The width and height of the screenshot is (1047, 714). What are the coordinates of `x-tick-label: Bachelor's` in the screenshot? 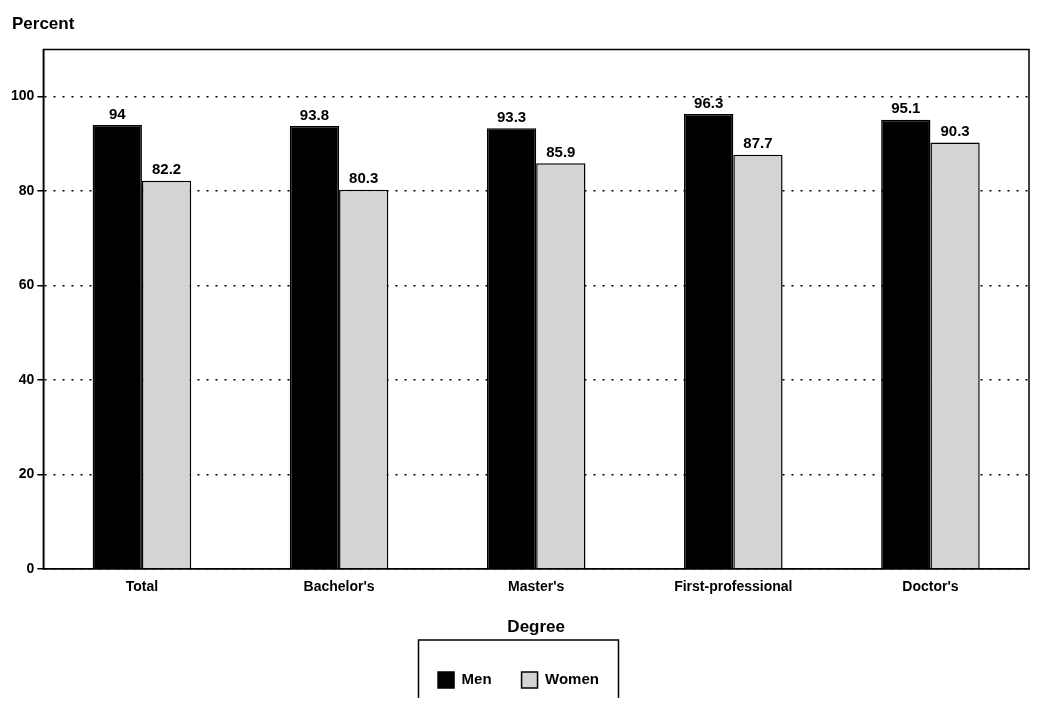 It's located at (339, 586).